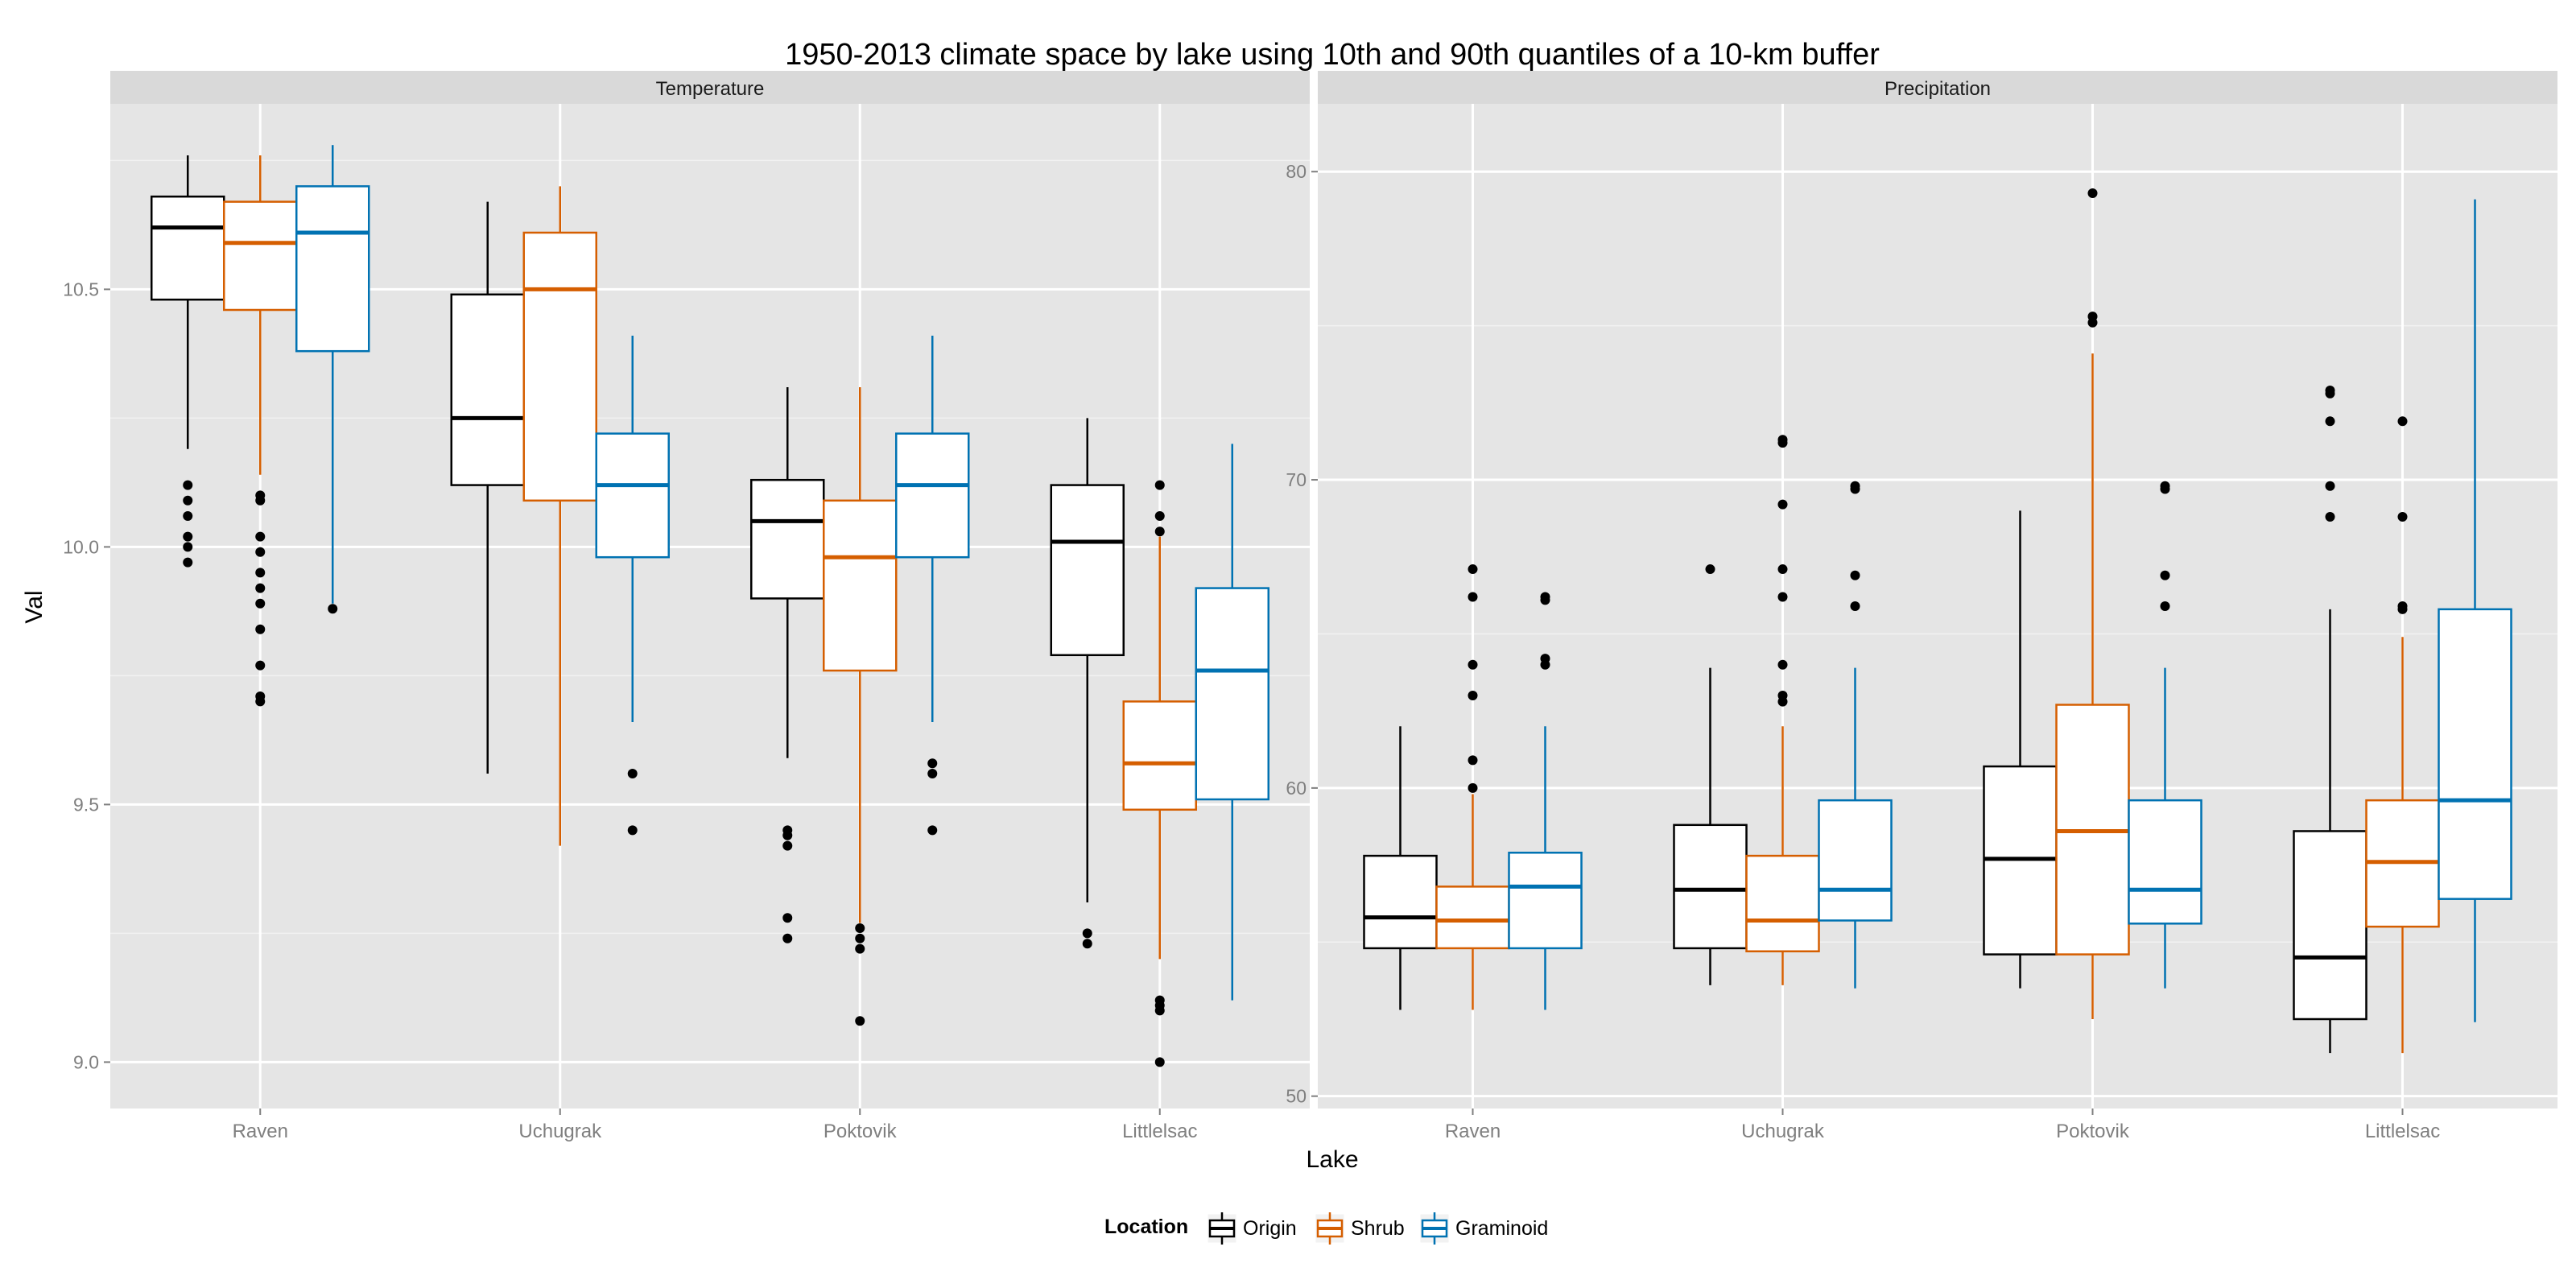  Describe the element at coordinates (1472, 787) in the screenshot. I see `box-raven-shrub` at that location.